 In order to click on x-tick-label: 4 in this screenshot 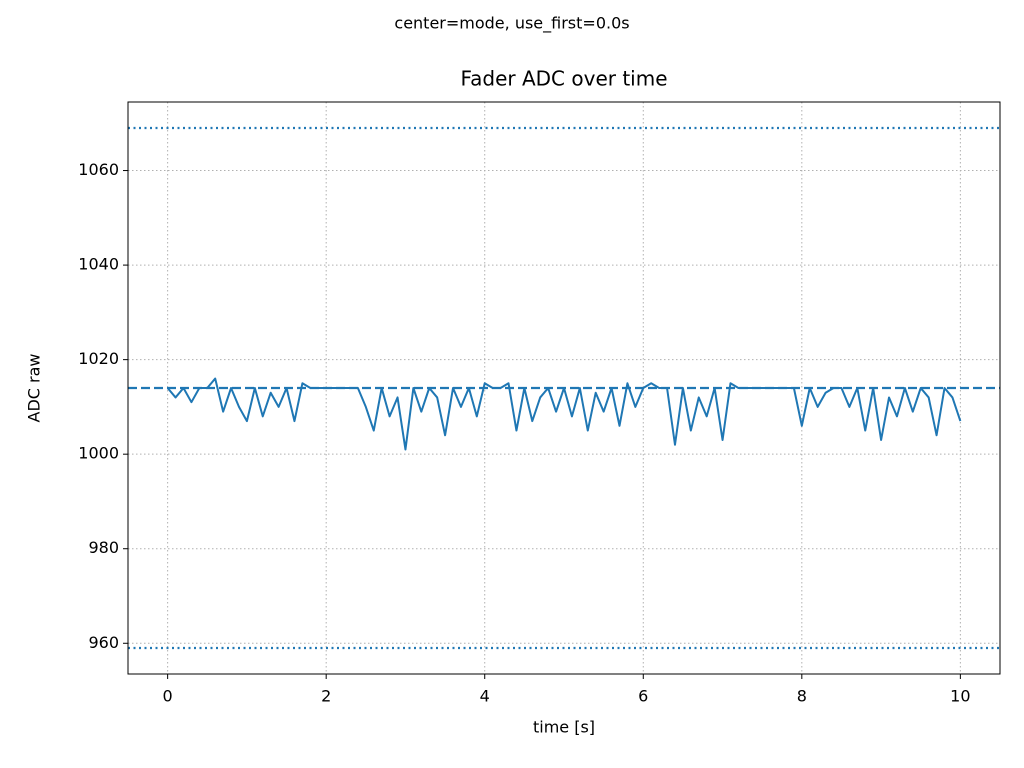, I will do `click(485, 696)`.